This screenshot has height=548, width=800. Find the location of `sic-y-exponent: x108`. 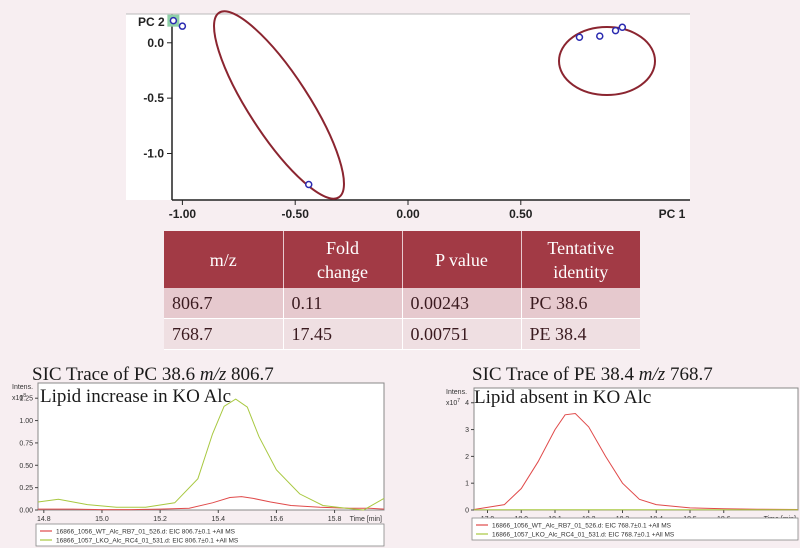

sic-y-exponent: x108 is located at coordinates (19, 397).